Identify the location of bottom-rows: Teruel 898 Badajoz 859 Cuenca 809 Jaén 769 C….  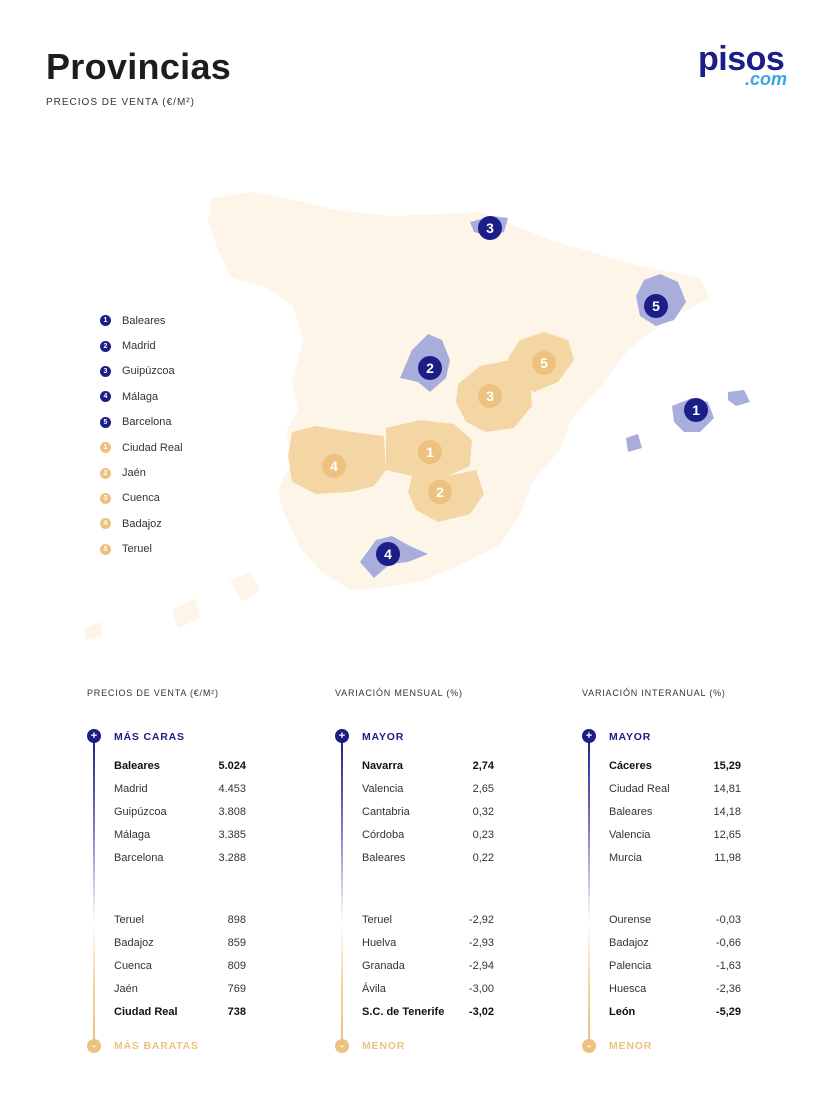
(180, 966).